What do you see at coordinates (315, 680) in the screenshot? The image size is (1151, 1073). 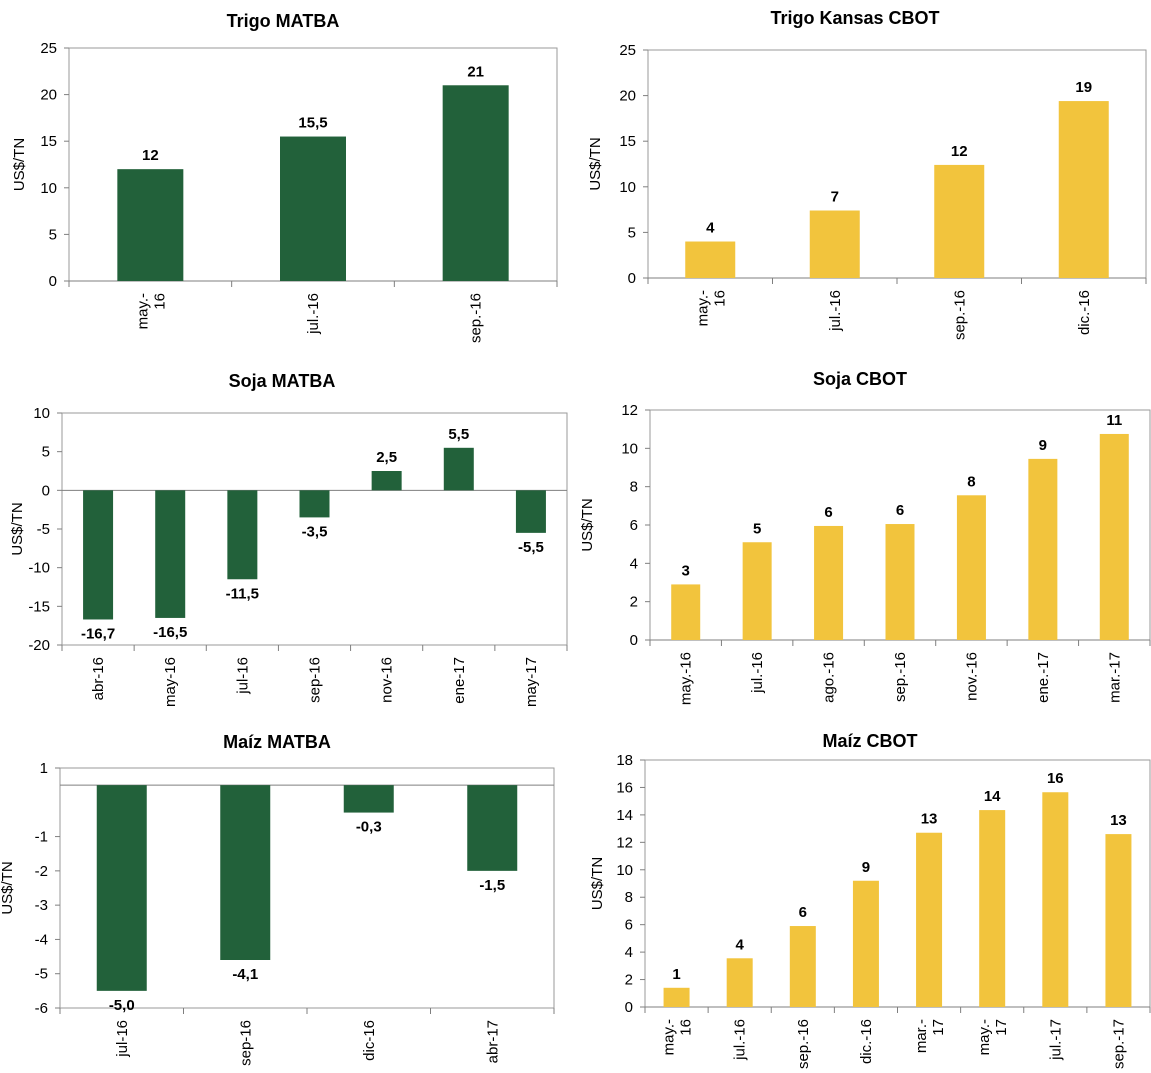 I see `x-tick-label: sep-16` at bounding box center [315, 680].